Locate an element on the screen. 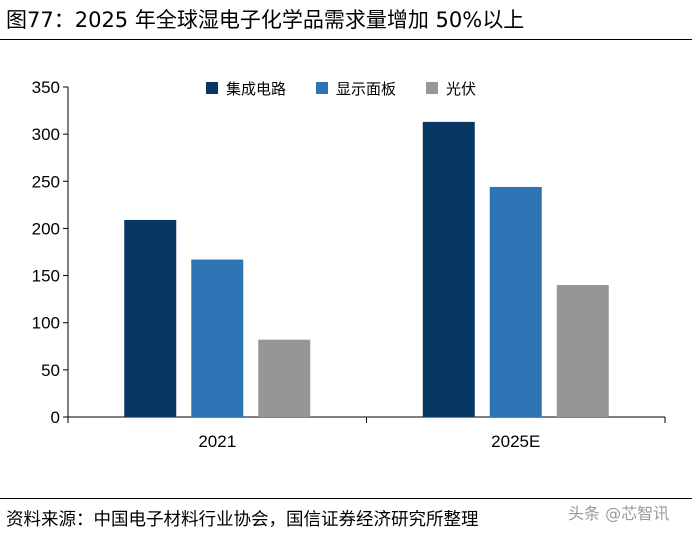 Image resolution: width=692 pixels, height=533 pixels. figure-title: 图77：2025 年全球湿电子化学品需求量增加 50%以上 is located at coordinates (265, 20).